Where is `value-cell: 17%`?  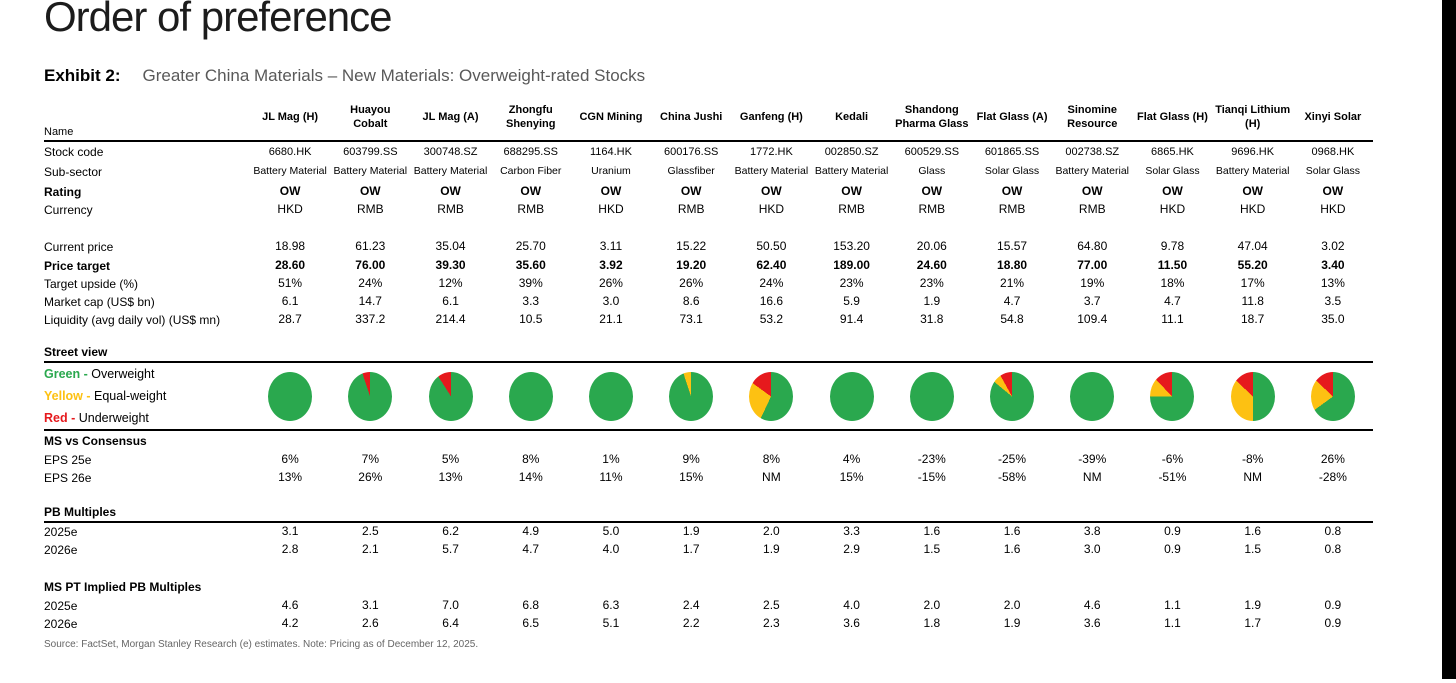 value-cell: 17% is located at coordinates (1252, 283).